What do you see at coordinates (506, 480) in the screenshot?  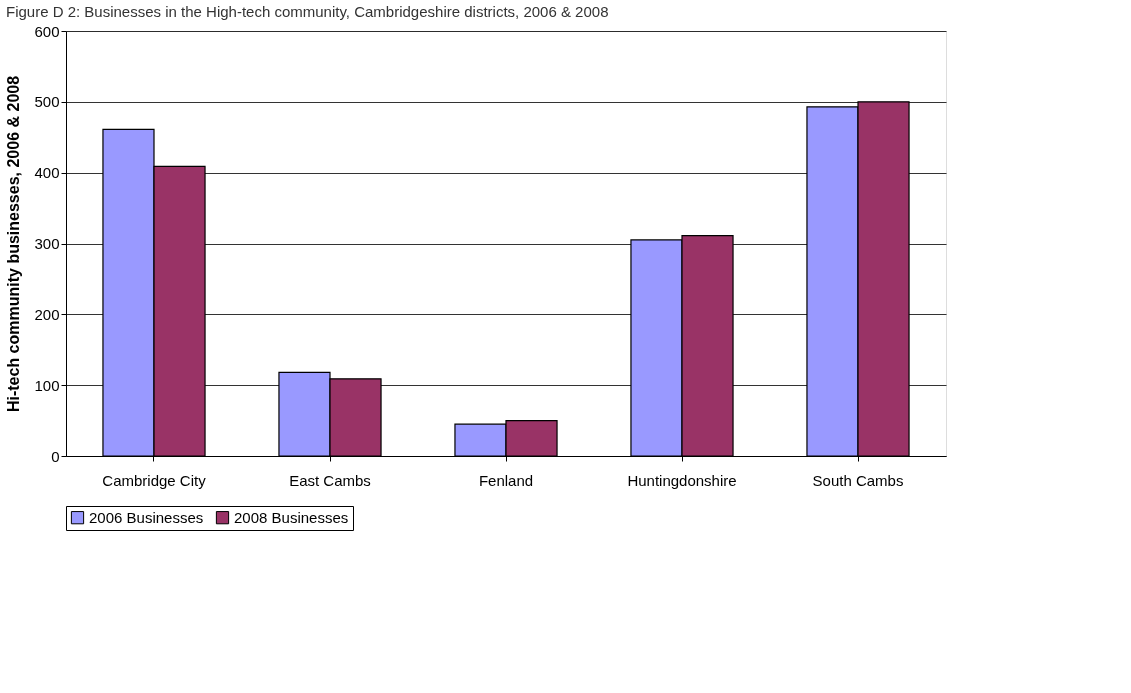 I see `x-tick-label: Fenland` at bounding box center [506, 480].